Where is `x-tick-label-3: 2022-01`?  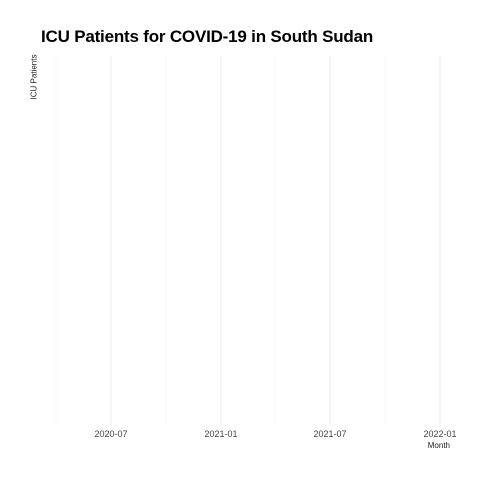
x-tick-label-3: 2022-01 is located at coordinates (439, 434).